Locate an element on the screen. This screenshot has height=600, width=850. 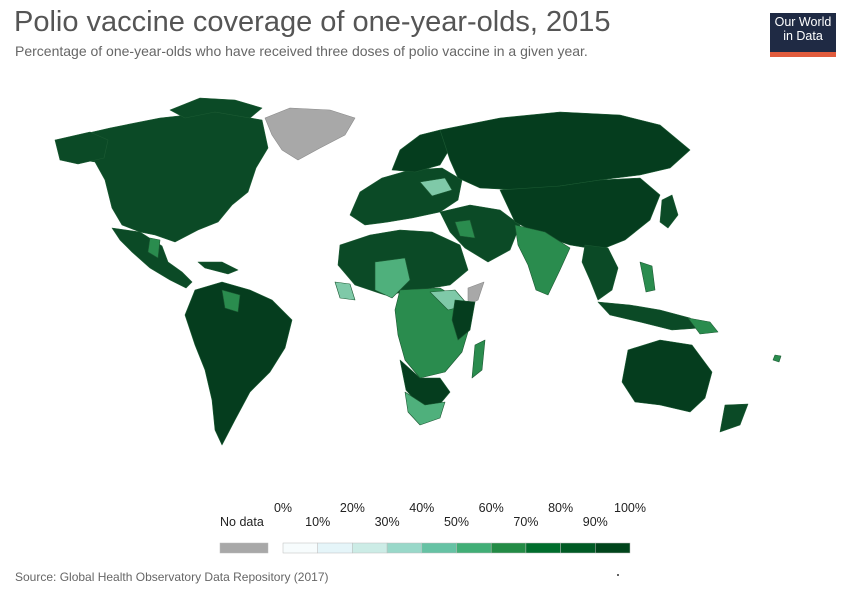
legend-tick-top: 40% is located at coordinates (422, 508).